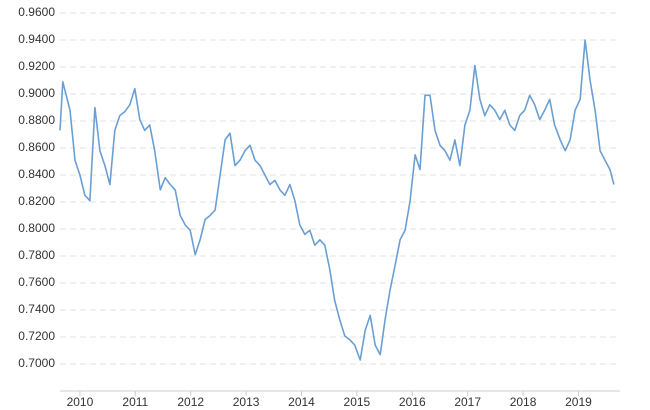  I want to click on x-tick-label: 2012, so click(190, 402).